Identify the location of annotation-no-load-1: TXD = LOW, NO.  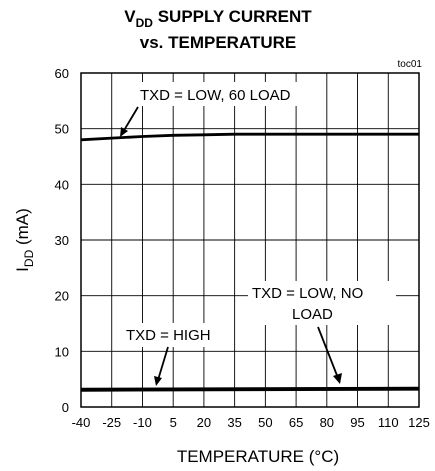
(307, 293).